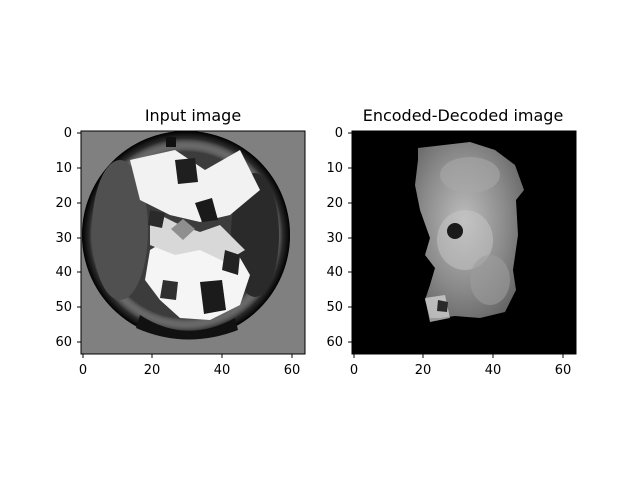 The width and height of the screenshot is (640, 480). What do you see at coordinates (63, 238) in the screenshot?
I see `input-y-tick: 30` at bounding box center [63, 238].